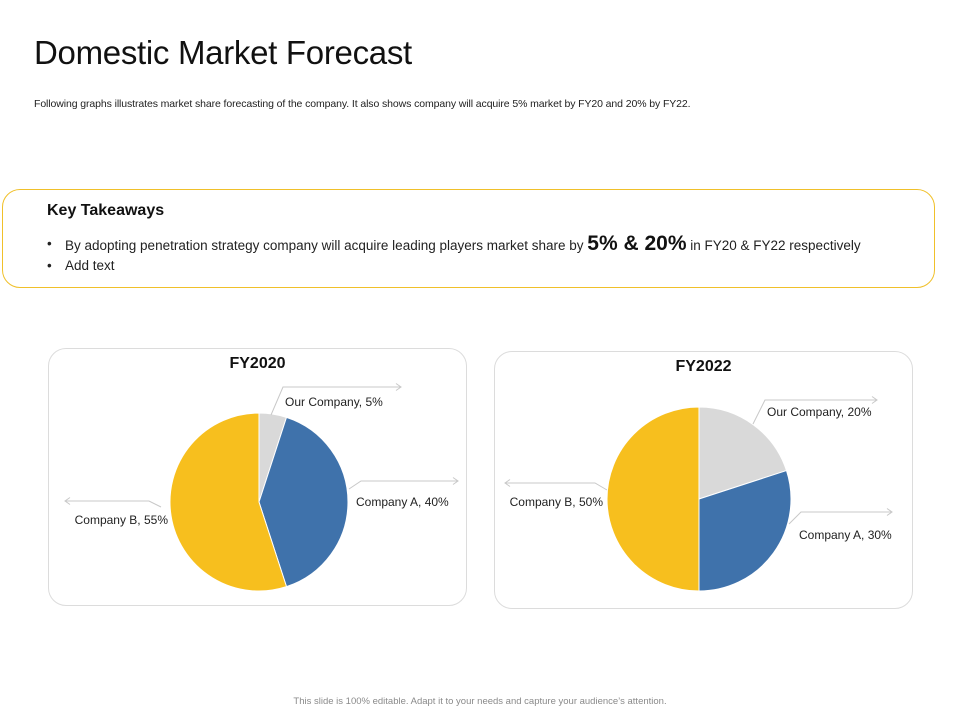  What do you see at coordinates (845, 535) in the screenshot?
I see `pie-data-label: Company A, 30%` at bounding box center [845, 535].